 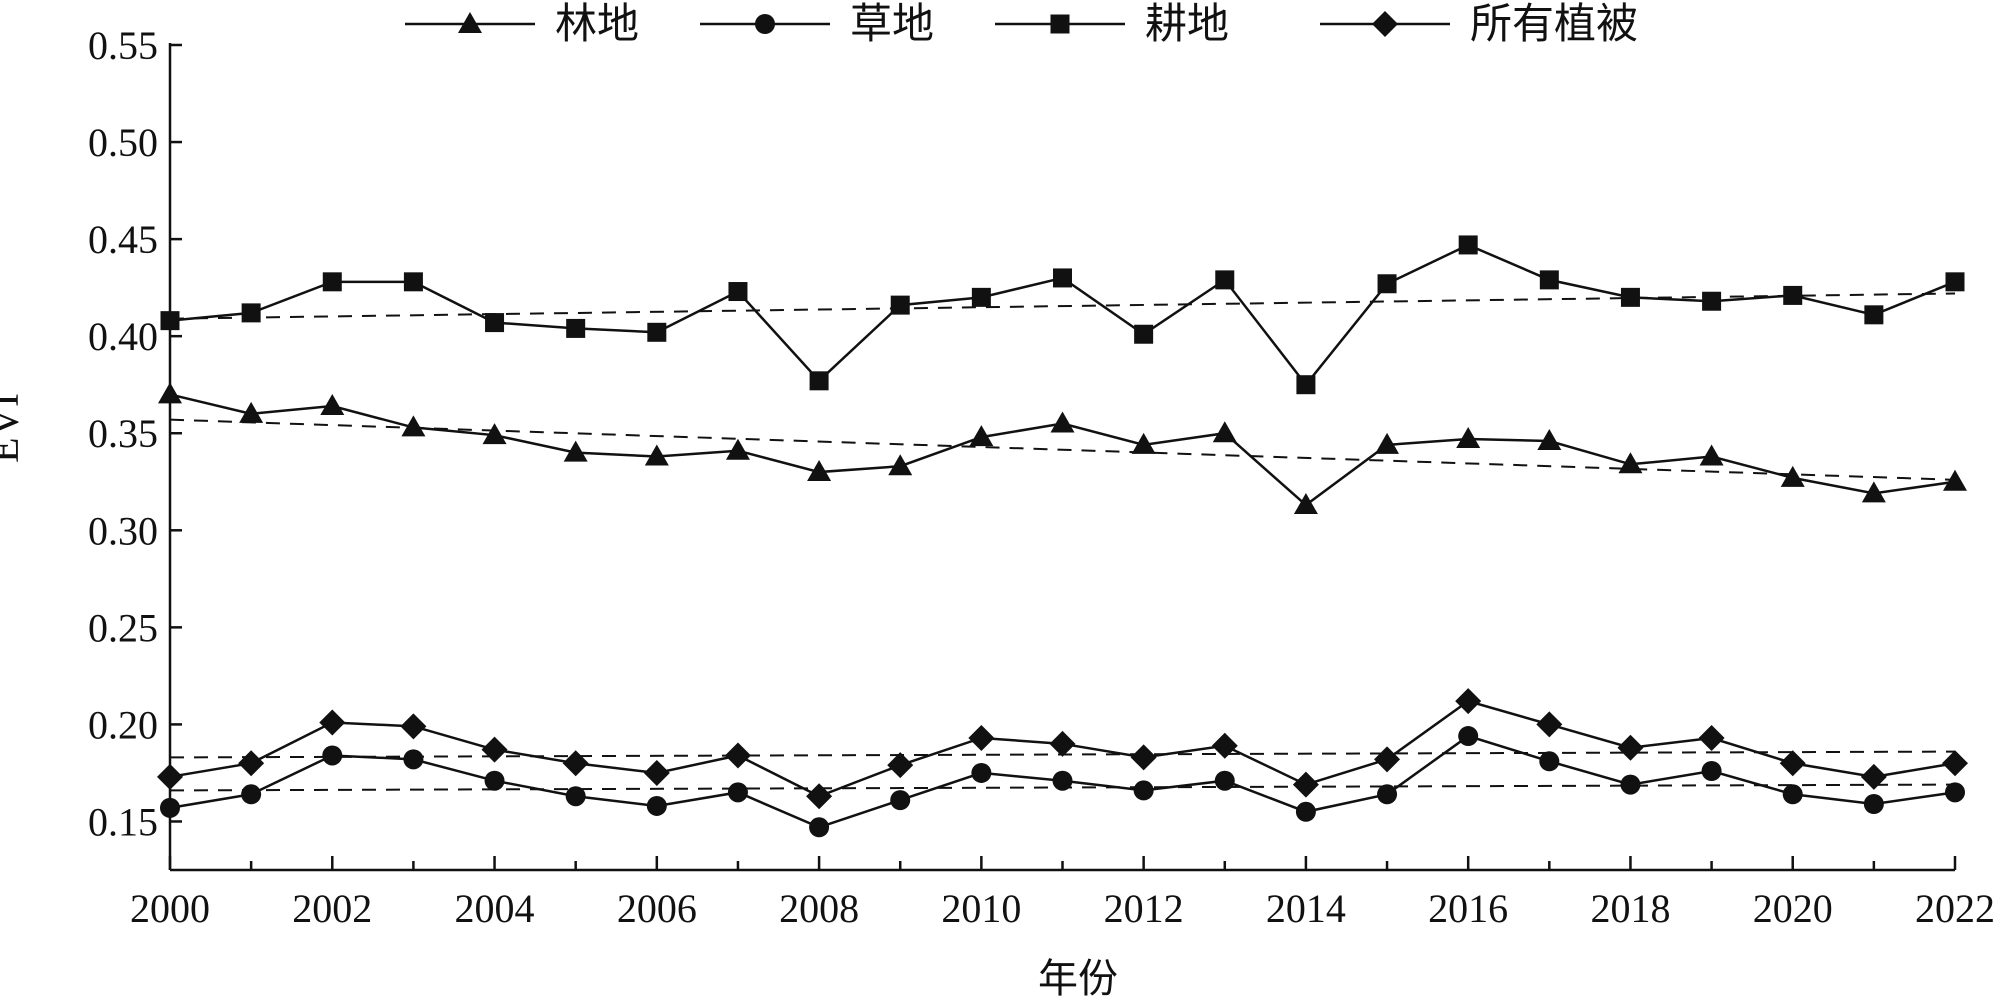 What do you see at coordinates (1793, 908) in the screenshot?
I see `x-tick-label: 2020` at bounding box center [1793, 908].